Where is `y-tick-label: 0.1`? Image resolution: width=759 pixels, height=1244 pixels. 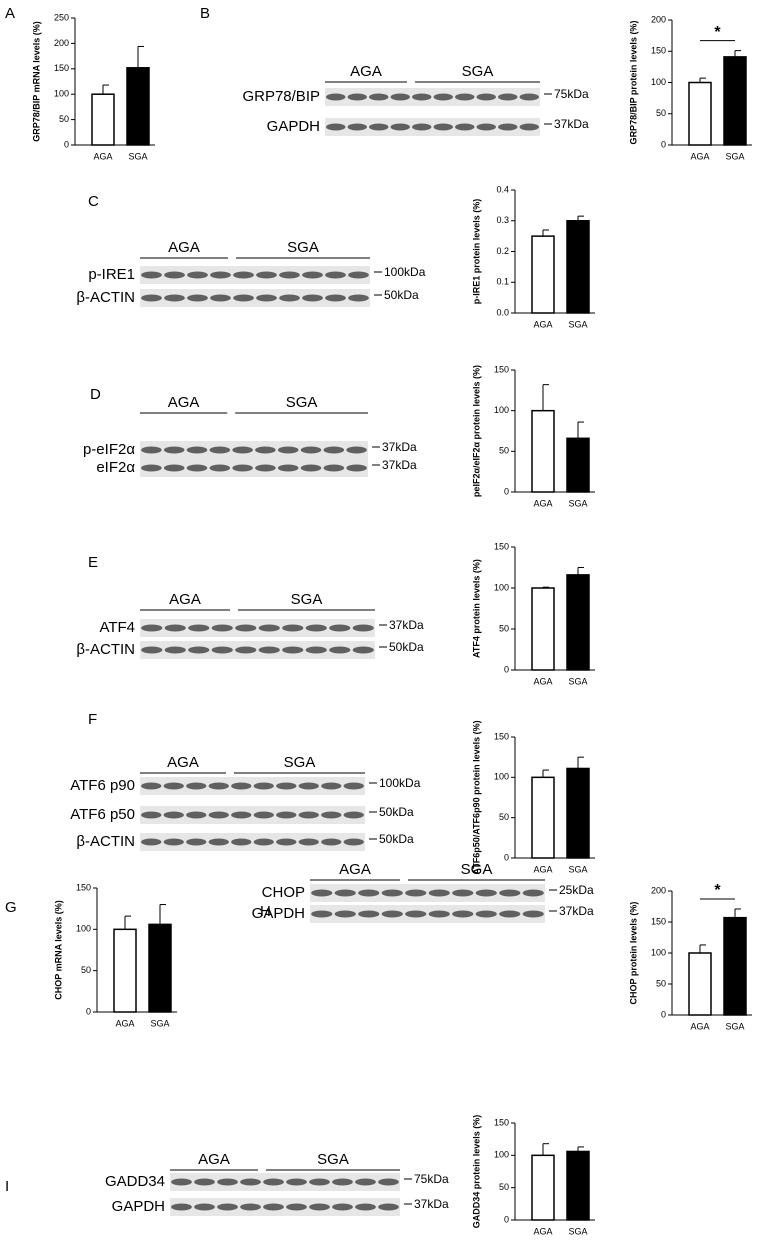
y-tick-label: 0.1 is located at coordinates (502, 282).